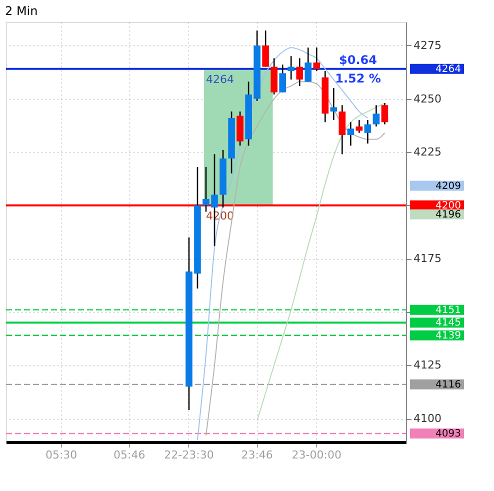  Describe the element at coordinates (428, 45) in the screenshot. I see `y-tick-label: 4275` at that location.